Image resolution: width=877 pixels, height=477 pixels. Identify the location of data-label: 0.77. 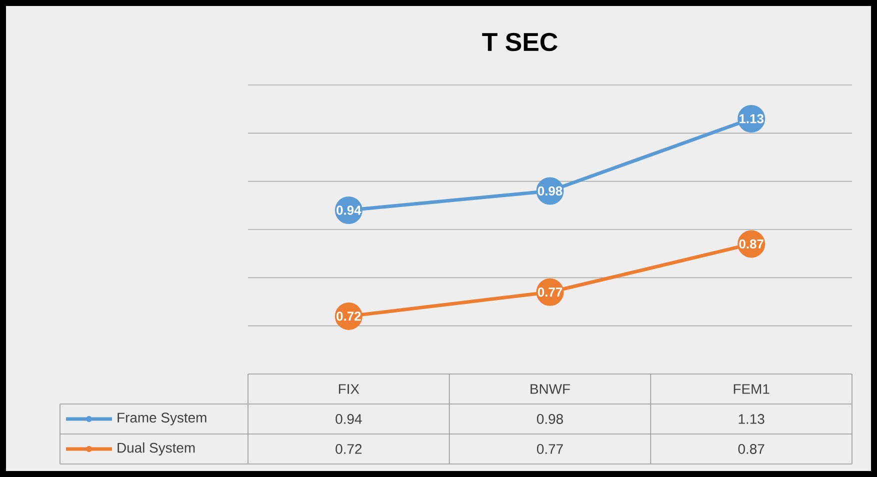
(549, 449).